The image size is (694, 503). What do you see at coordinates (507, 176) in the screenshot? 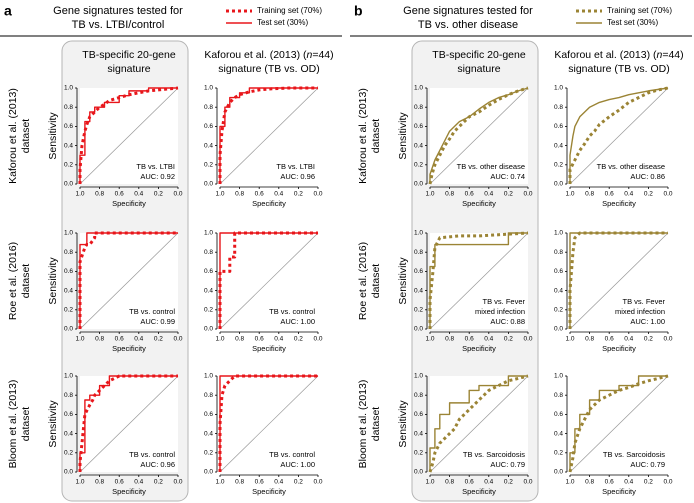
I see `annotation: AUC: 0.74` at bounding box center [507, 176].